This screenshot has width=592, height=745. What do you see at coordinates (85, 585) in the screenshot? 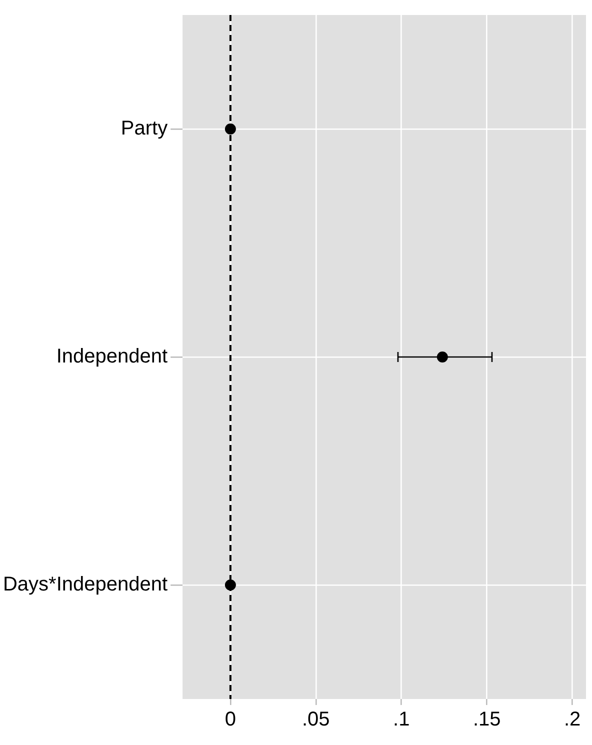
I see `y-tick-label: Days*Independent` at bounding box center [85, 585].